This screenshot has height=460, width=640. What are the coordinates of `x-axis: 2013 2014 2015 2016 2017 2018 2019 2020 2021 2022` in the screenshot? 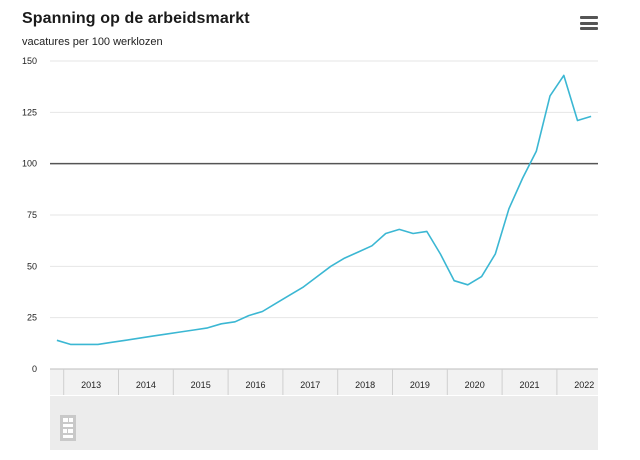 It's located at (324, 381).